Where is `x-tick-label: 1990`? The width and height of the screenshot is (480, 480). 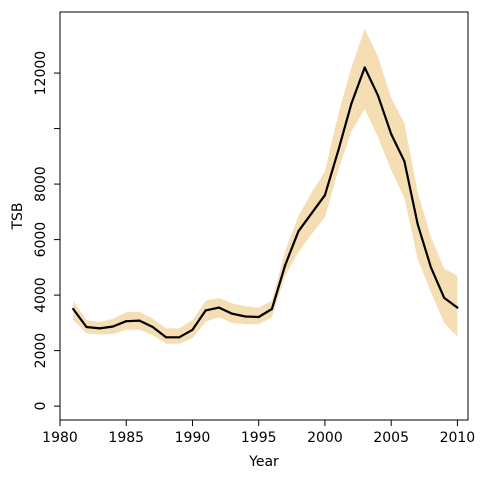
x-tick-label: 1990 is located at coordinates (193, 438).